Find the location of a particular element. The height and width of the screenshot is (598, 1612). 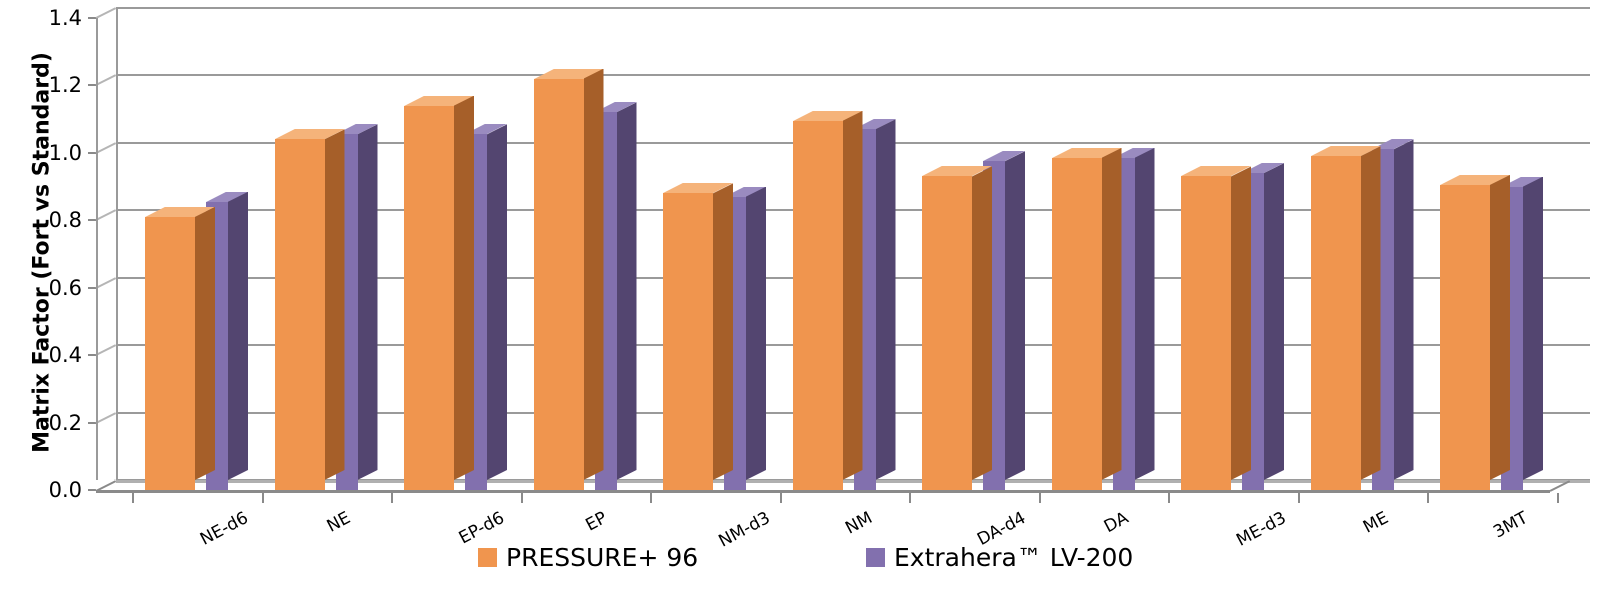

bar-pressure96-ep-side is located at coordinates (594, 274).